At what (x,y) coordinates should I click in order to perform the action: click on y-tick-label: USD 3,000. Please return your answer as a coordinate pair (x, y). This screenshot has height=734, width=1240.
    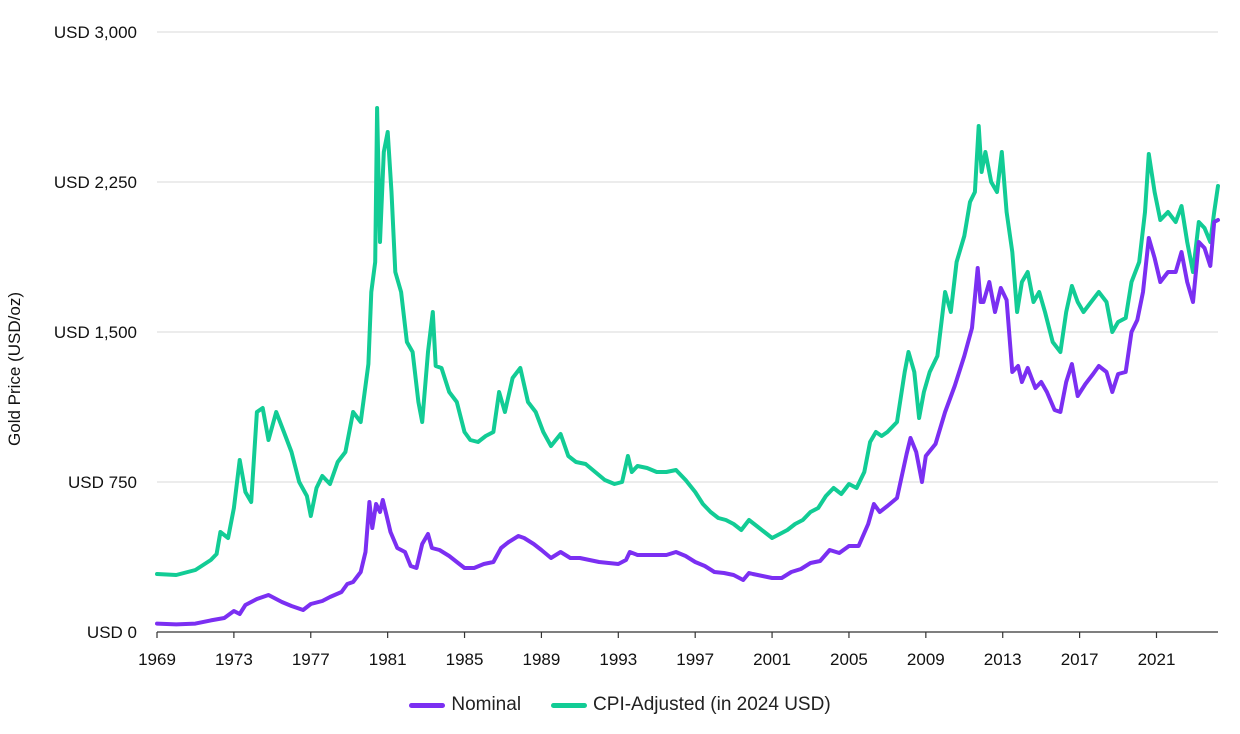
    Looking at the image, I should click on (95, 32).